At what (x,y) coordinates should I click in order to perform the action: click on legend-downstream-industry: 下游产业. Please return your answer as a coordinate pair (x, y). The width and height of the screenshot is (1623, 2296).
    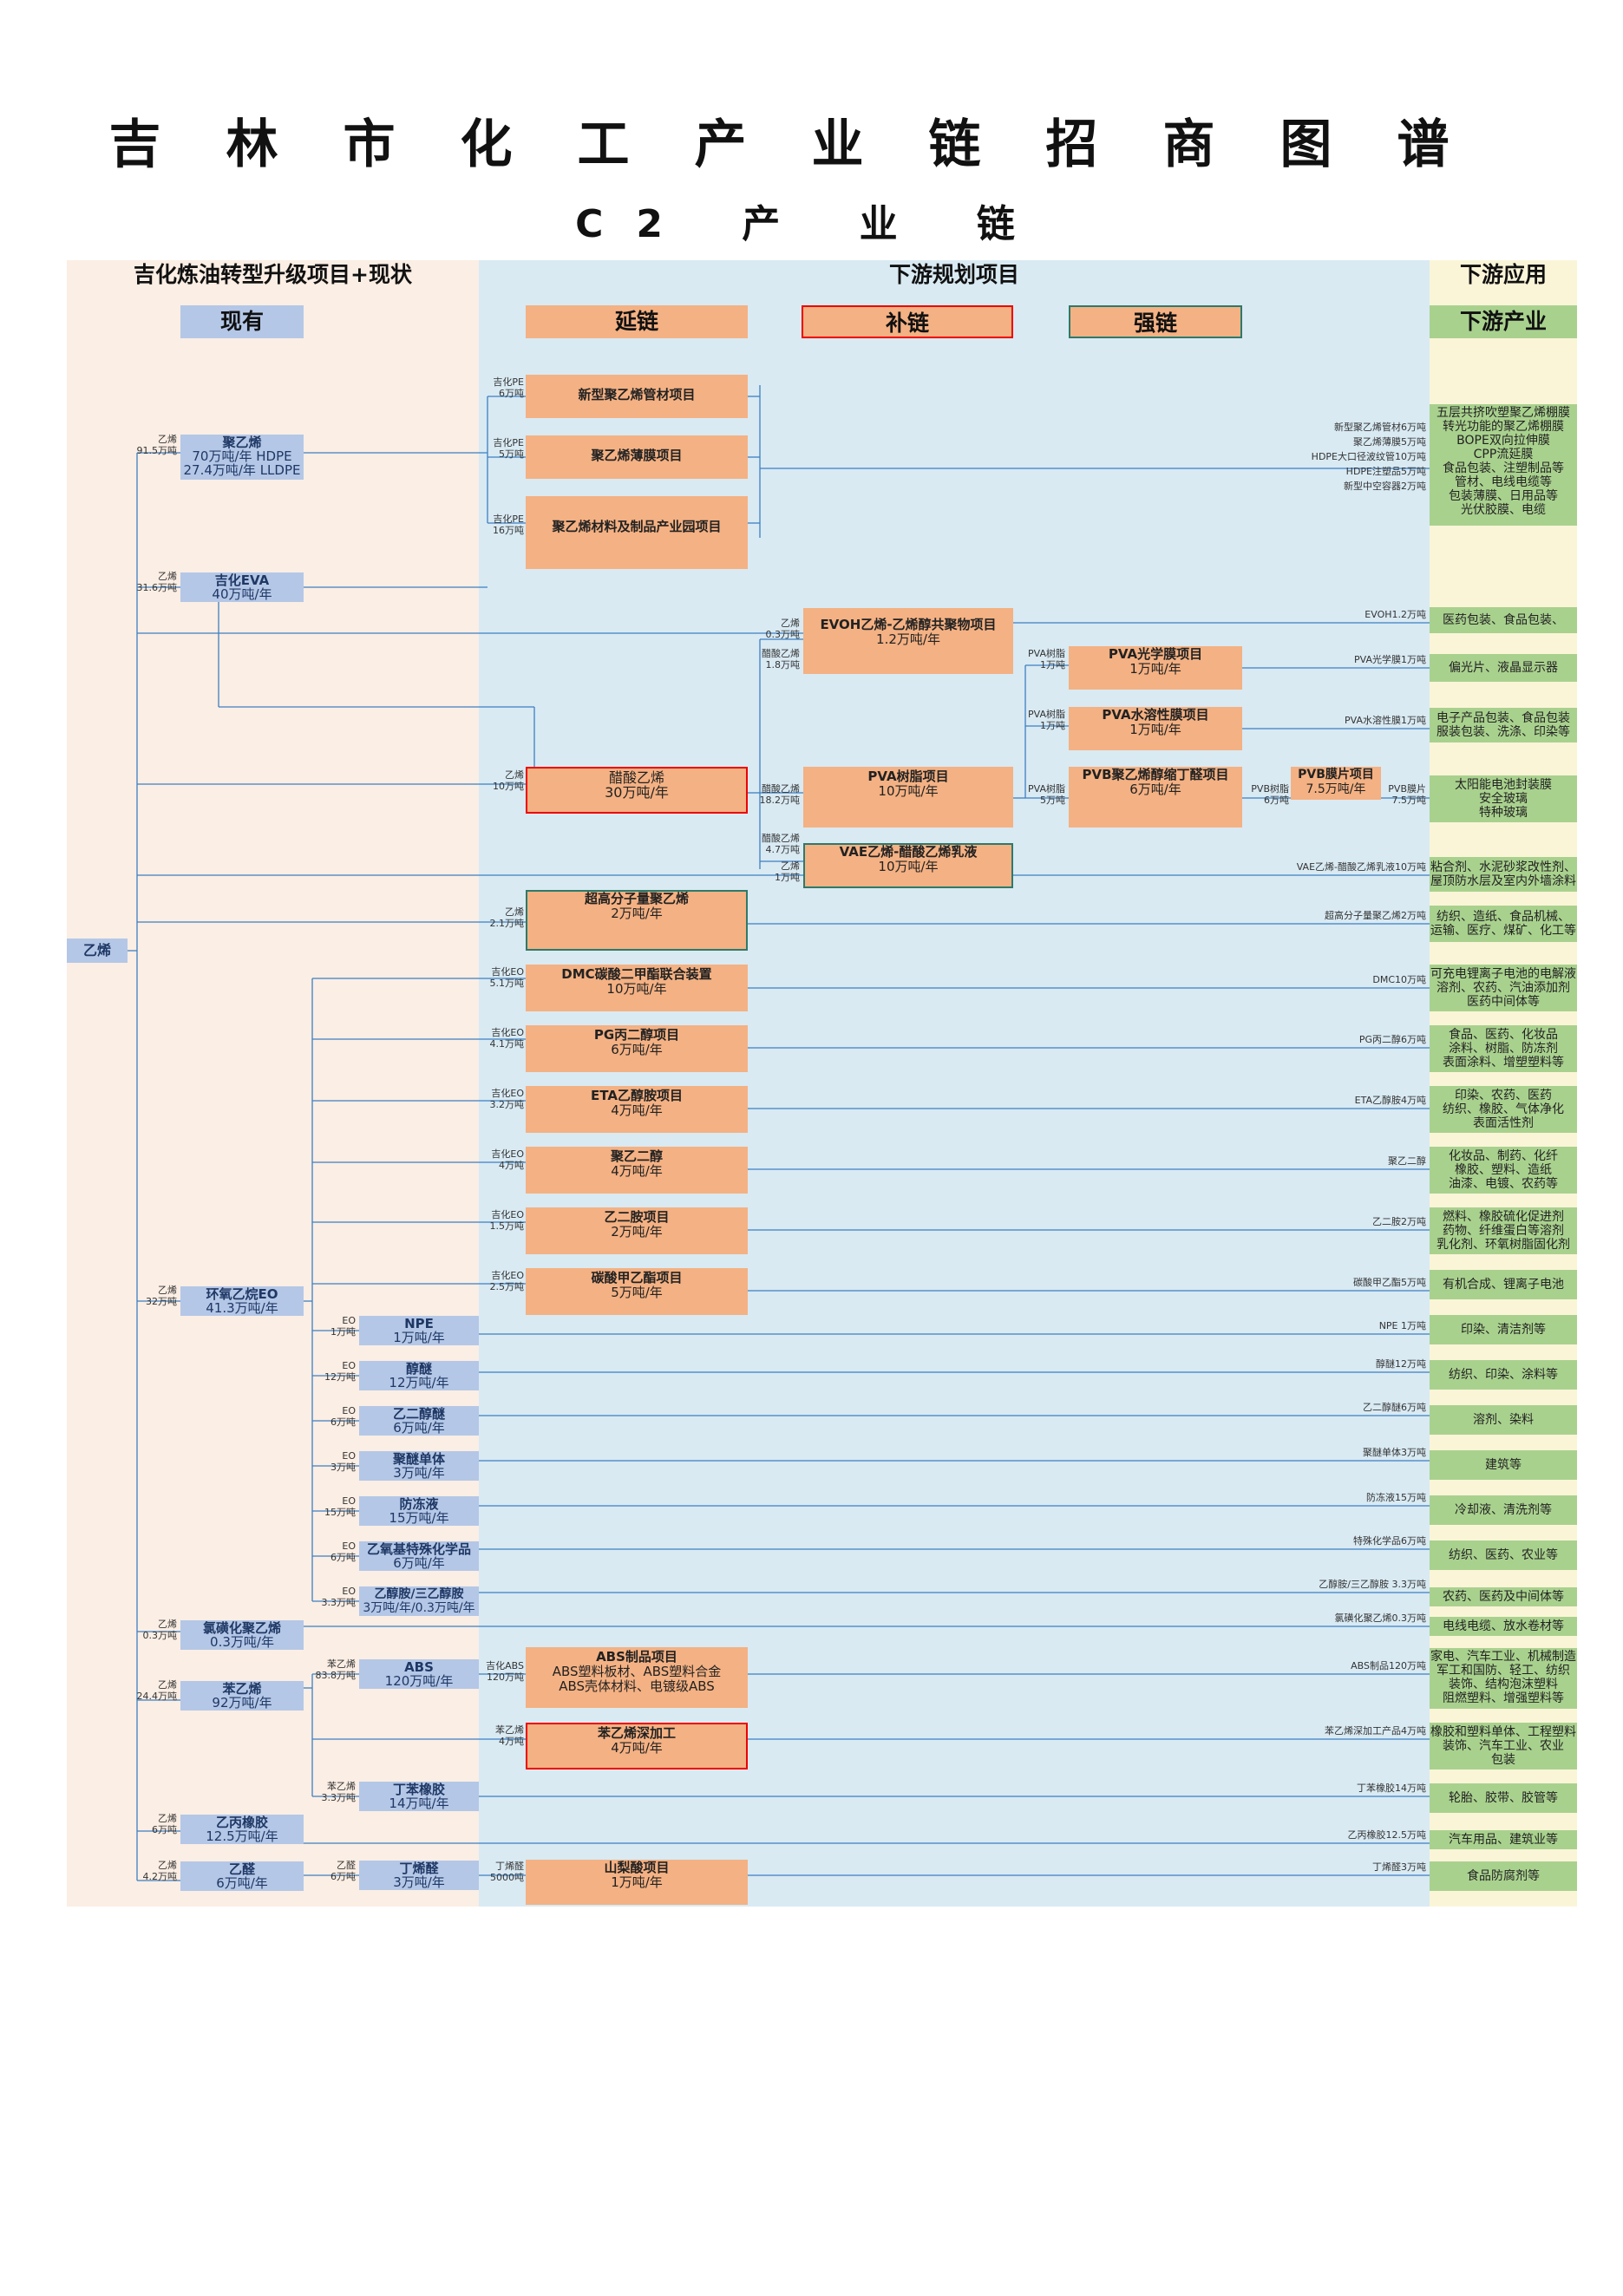
    Looking at the image, I should click on (1503, 321).